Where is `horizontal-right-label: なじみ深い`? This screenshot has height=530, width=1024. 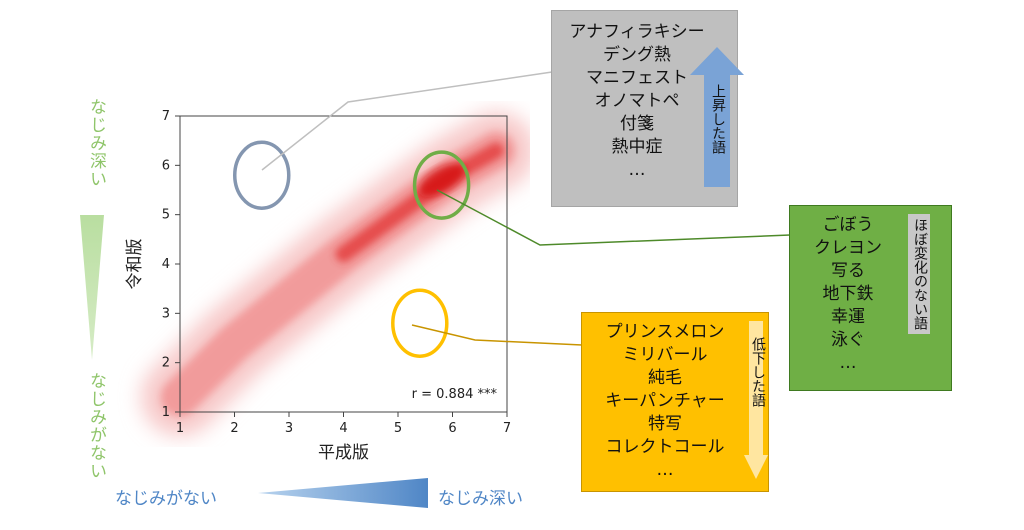
horizontal-right-label: なじみ深い is located at coordinates (480, 499).